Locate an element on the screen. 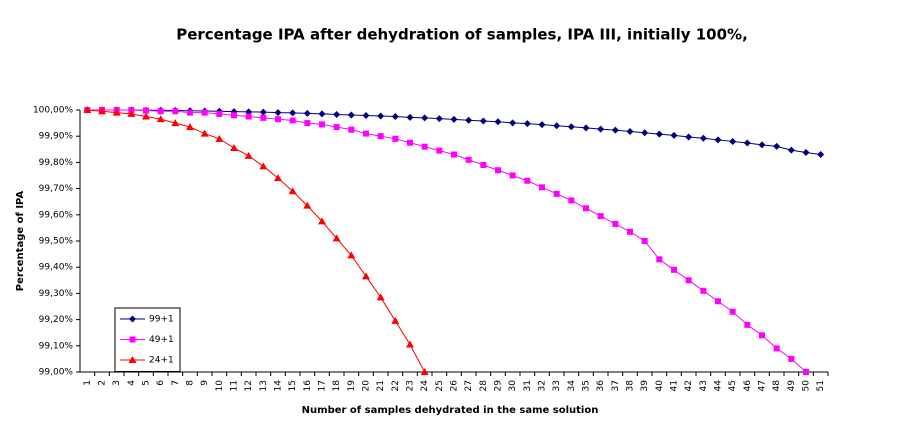  x-tick-label: 39 is located at coordinates (645, 386).